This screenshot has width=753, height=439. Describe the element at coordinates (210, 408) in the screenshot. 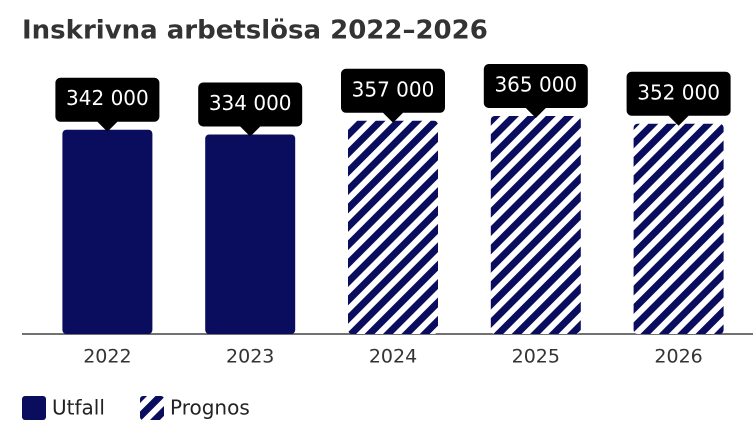

I see `legend-label: Prognos` at that location.